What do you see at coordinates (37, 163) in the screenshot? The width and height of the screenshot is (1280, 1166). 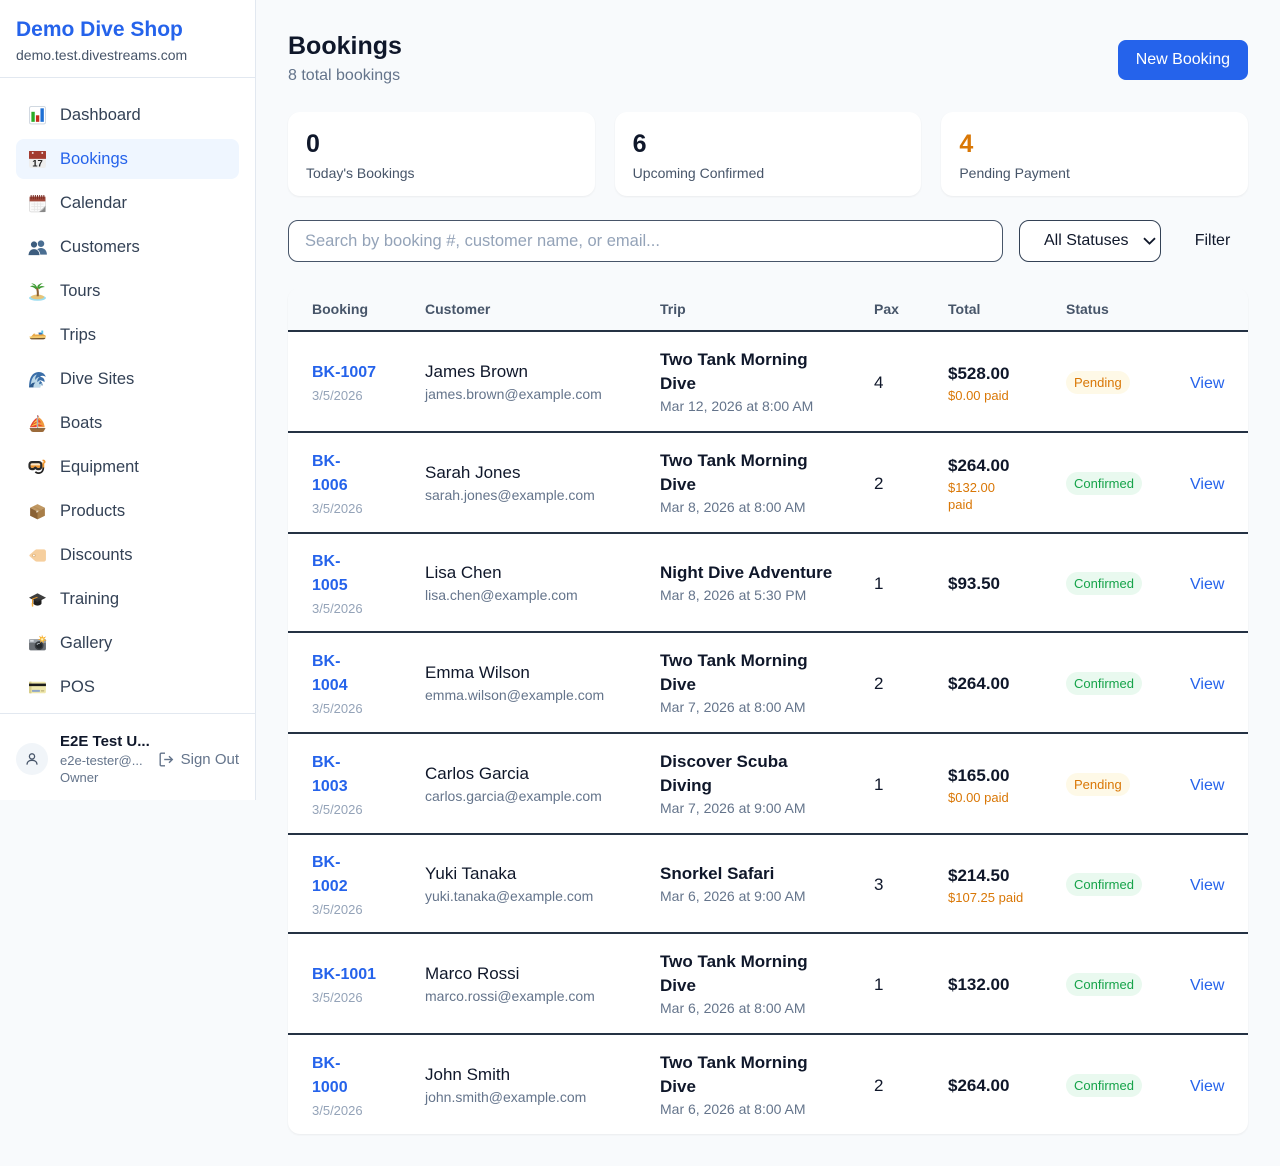 I see `svg-text: 17` at bounding box center [37, 163].